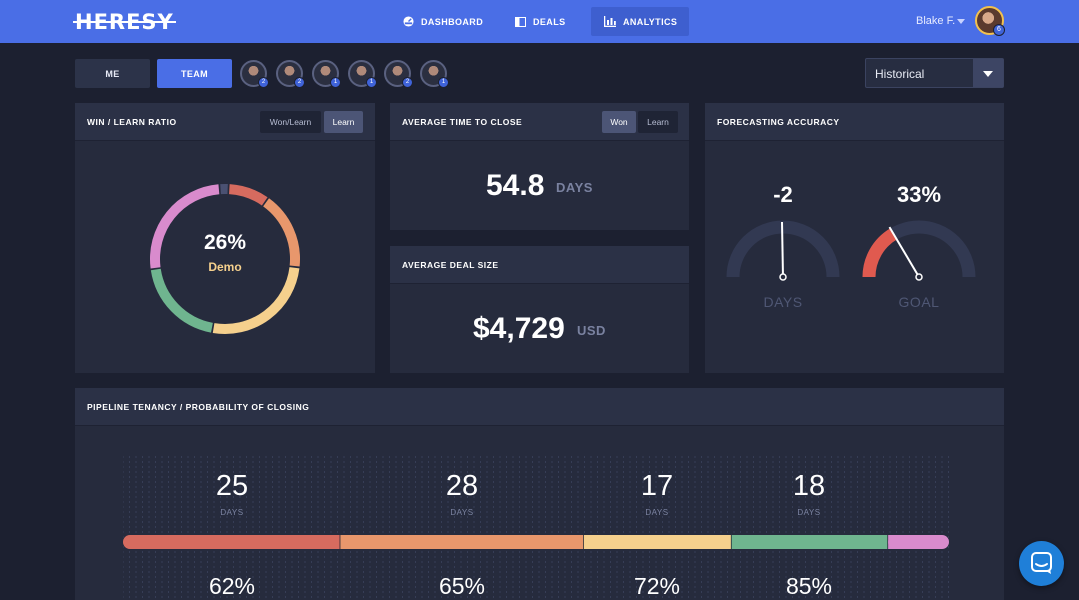 This screenshot has width=1079, height=600. I want to click on analytics-bars-icon, so click(610, 21).